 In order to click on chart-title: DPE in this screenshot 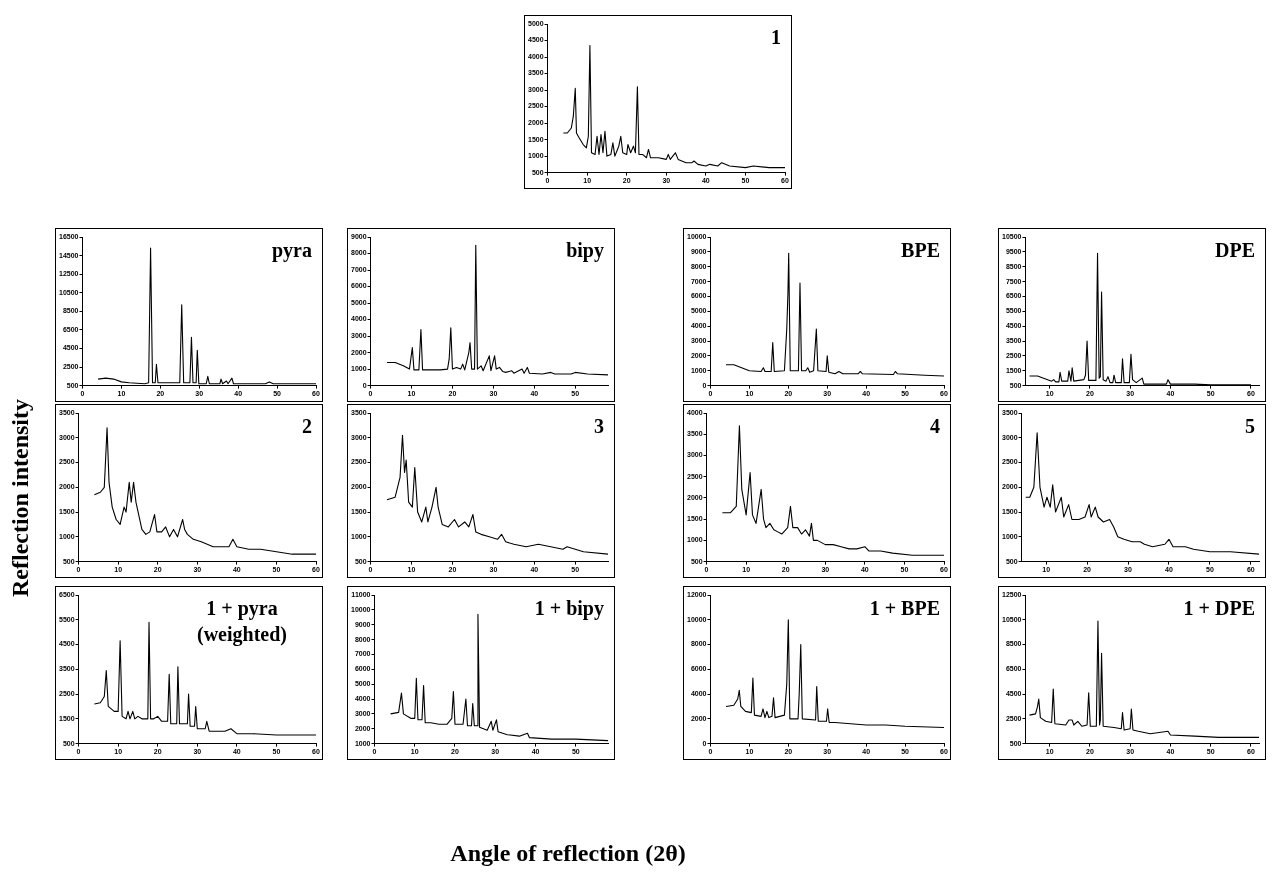, I will do `click(1235, 250)`.